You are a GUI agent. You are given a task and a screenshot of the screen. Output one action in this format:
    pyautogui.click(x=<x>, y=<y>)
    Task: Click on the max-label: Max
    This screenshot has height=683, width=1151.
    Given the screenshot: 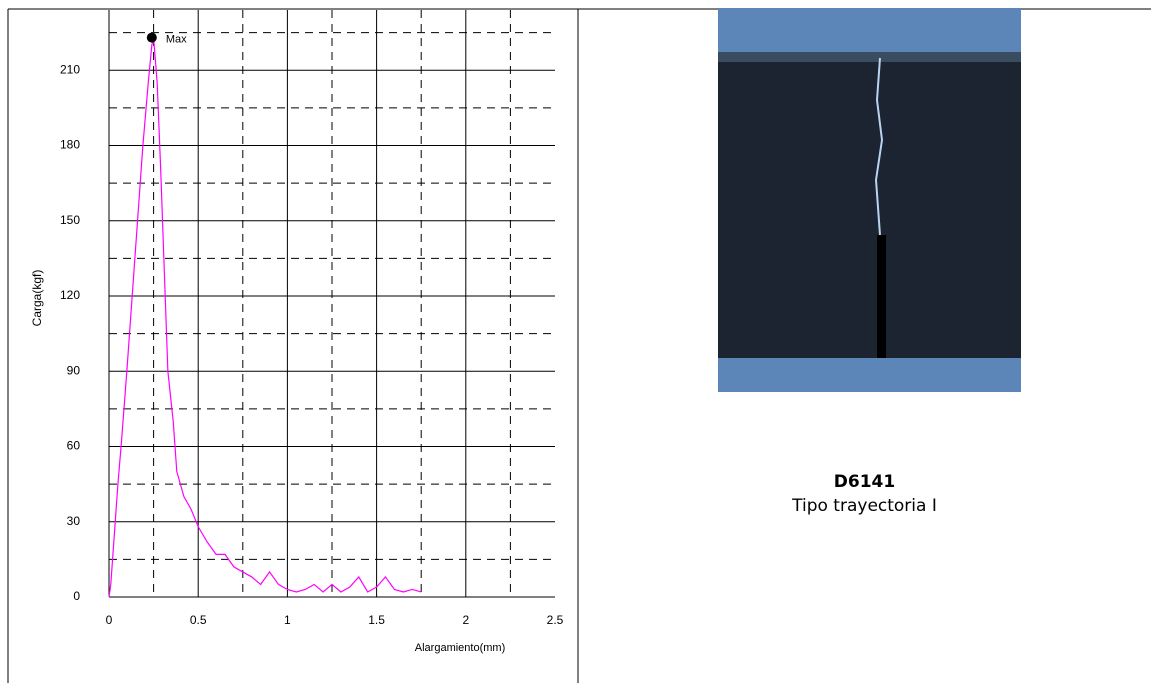 What is the action you would take?
    pyautogui.click(x=176, y=40)
    